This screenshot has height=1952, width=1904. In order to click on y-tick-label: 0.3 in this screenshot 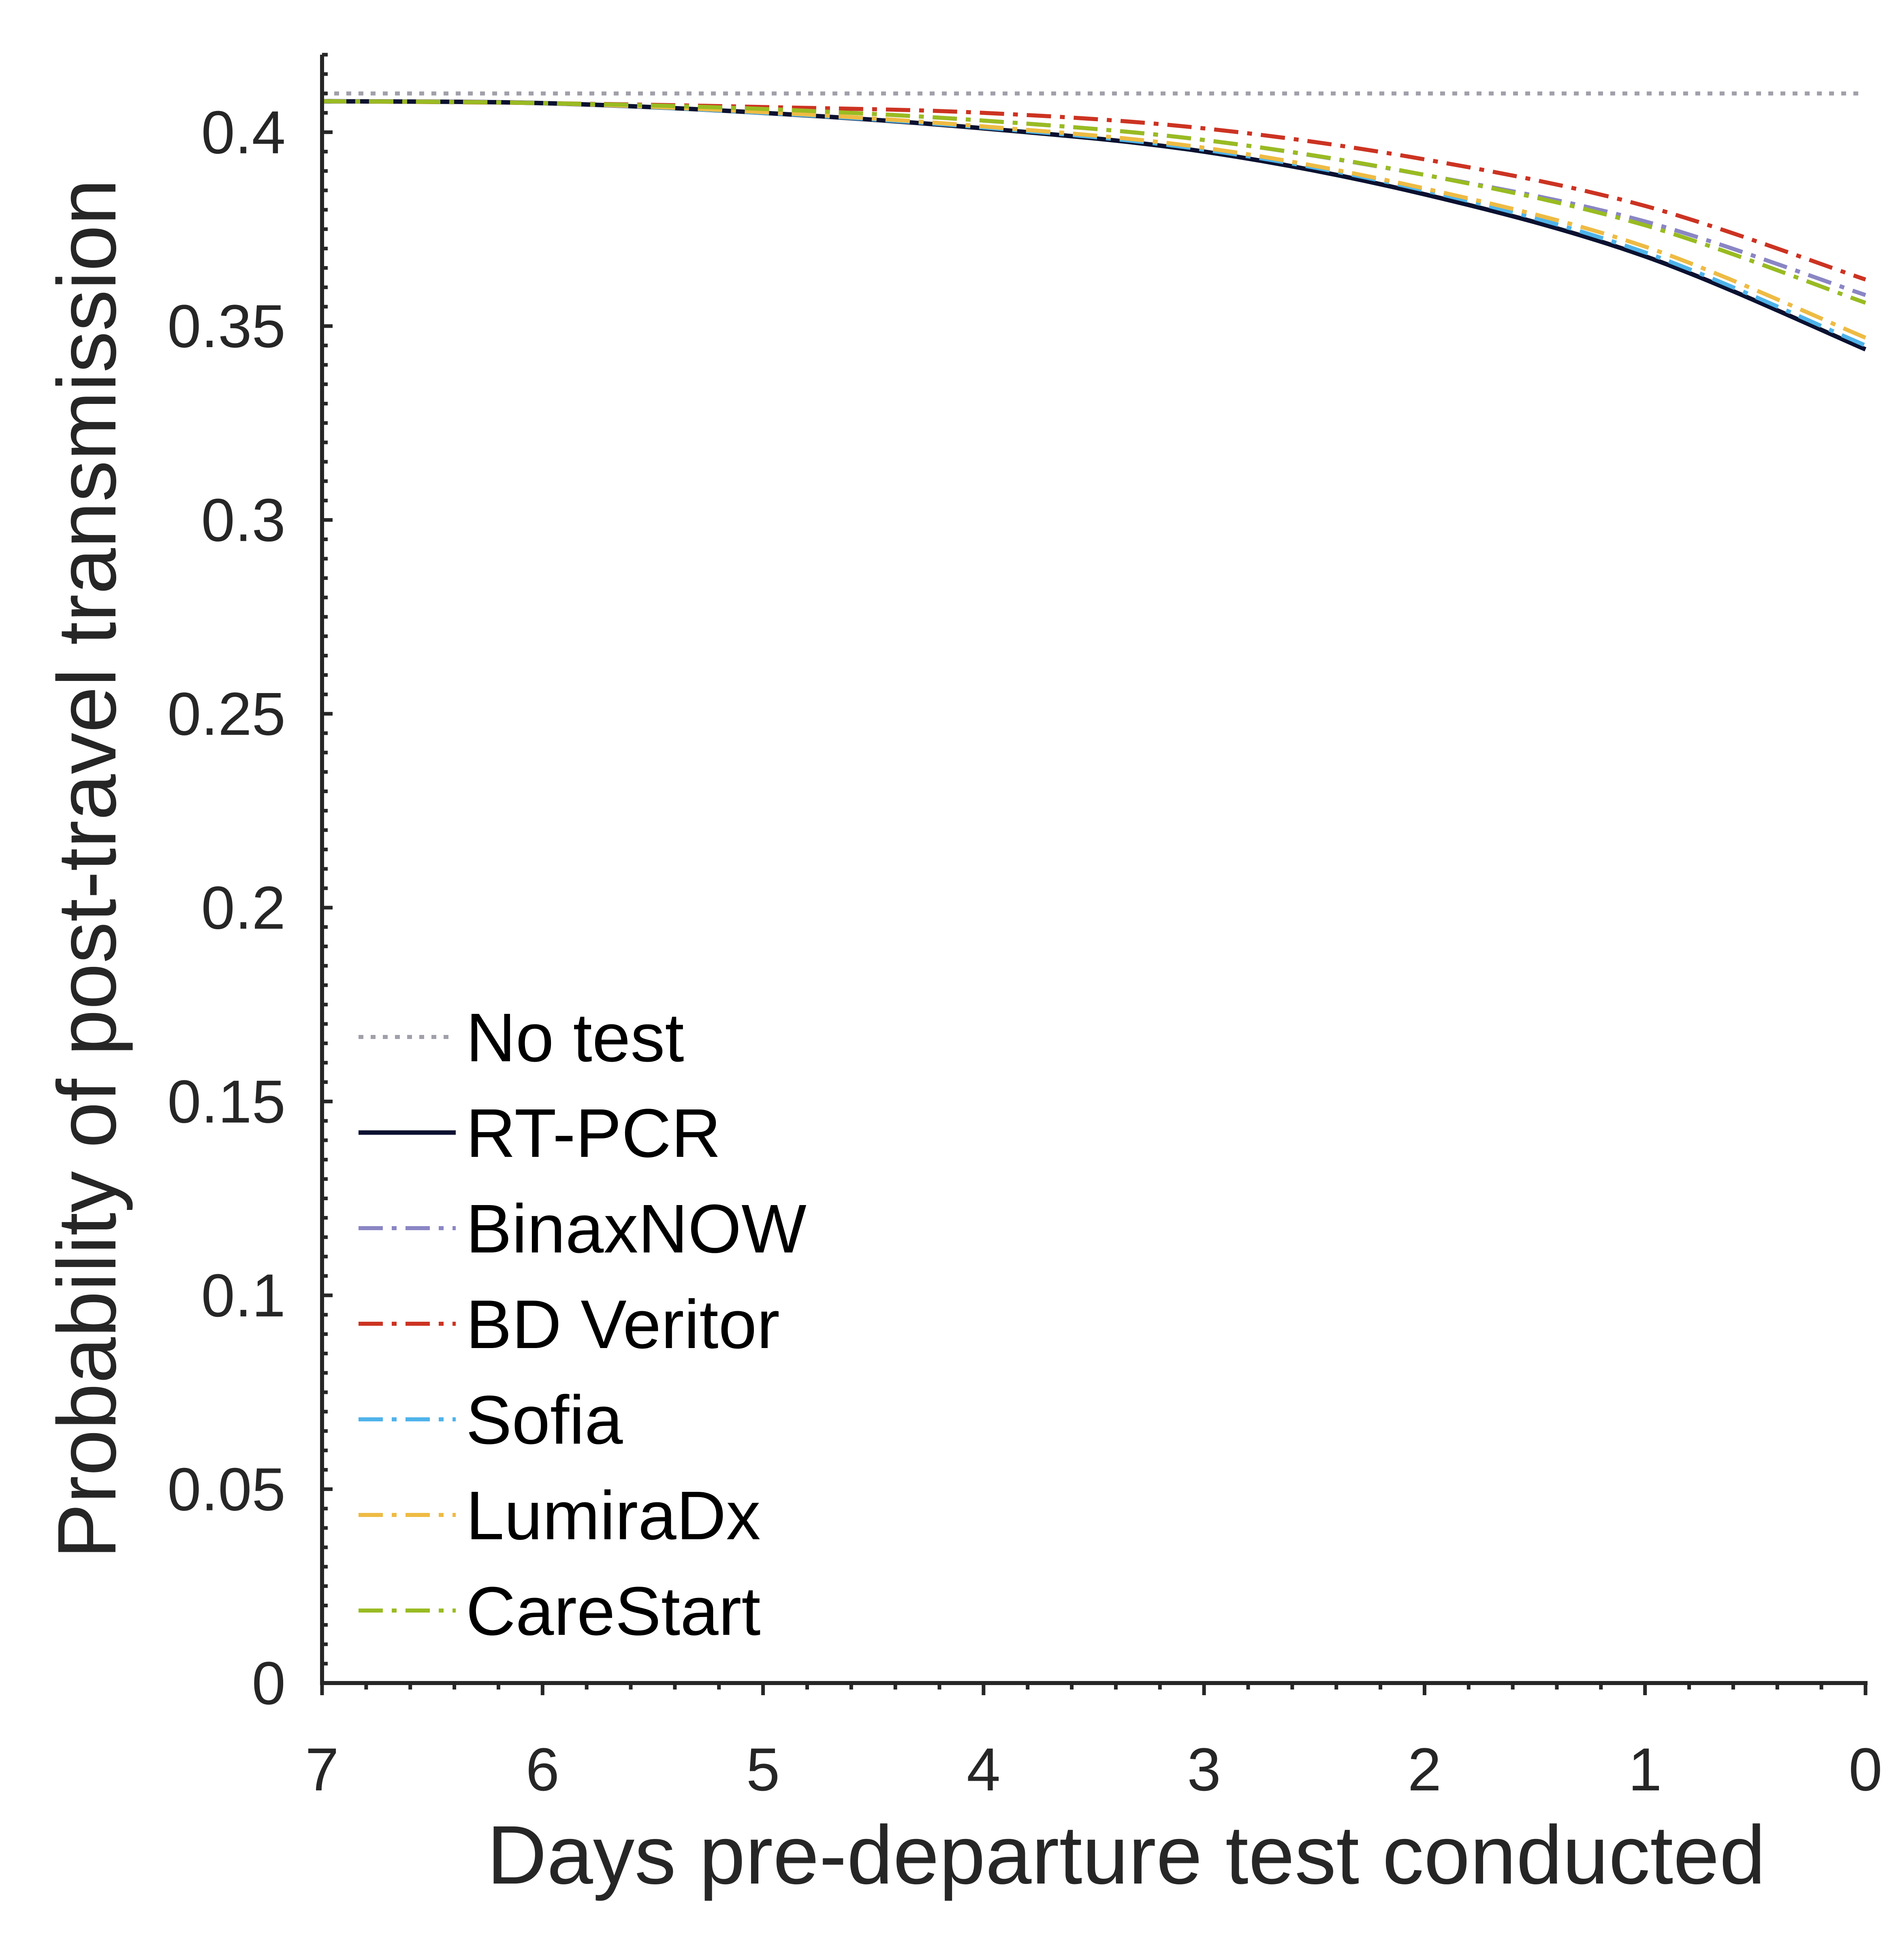, I will do `click(244, 520)`.